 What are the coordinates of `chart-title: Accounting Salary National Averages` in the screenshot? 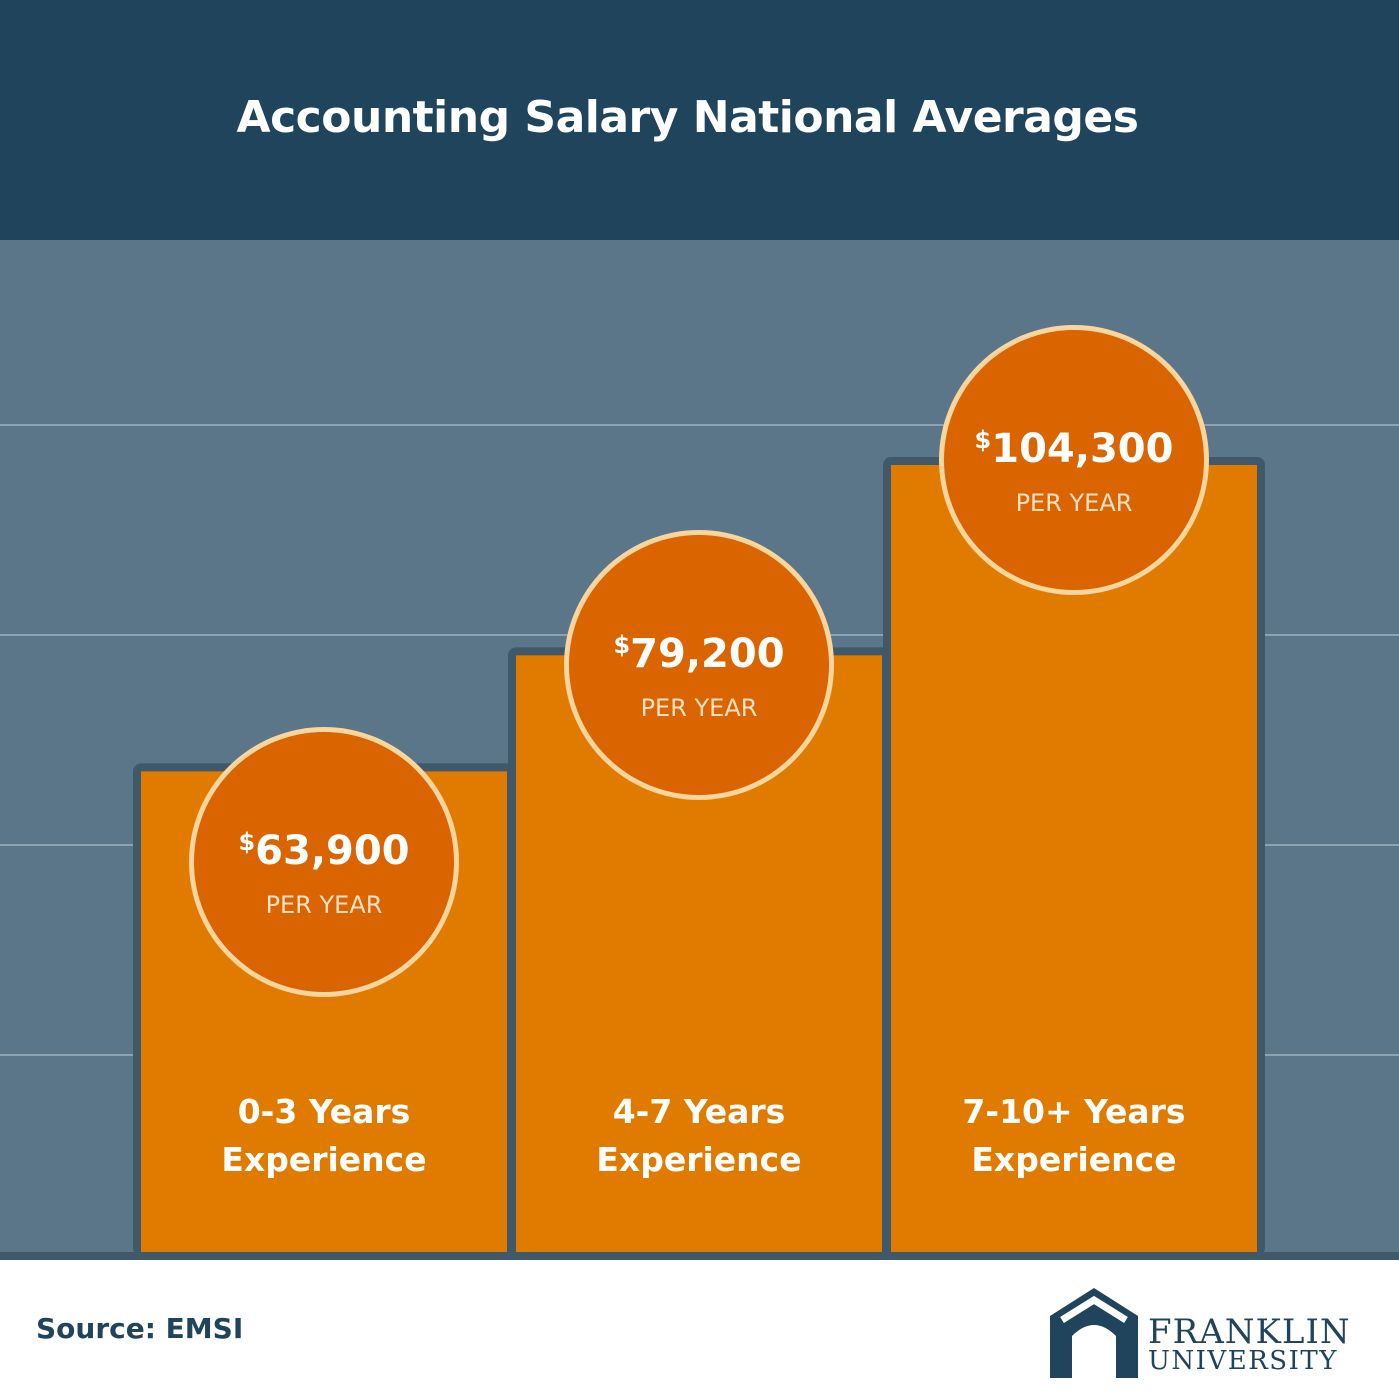 It's located at (687, 117).